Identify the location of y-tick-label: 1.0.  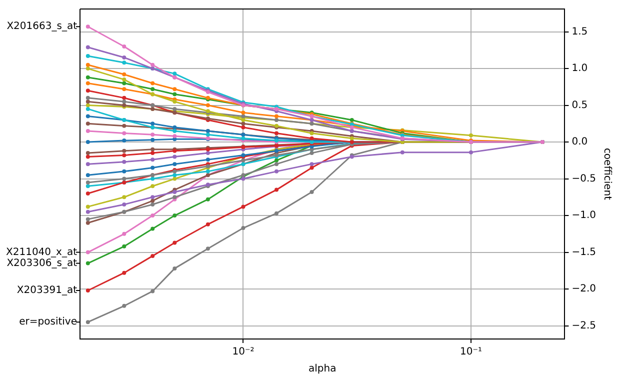
(580, 68).